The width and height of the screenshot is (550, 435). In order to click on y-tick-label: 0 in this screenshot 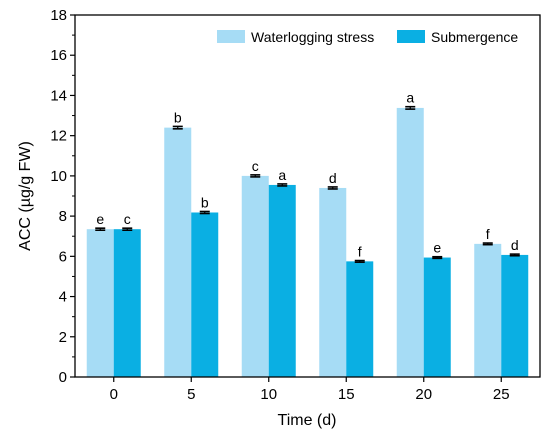, I will do `click(63, 377)`.